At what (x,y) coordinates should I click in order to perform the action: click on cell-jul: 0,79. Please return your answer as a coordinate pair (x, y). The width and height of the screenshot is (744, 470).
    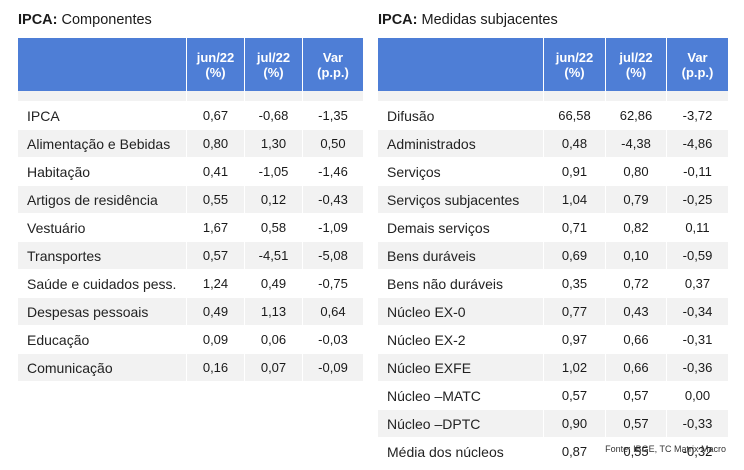
    Looking at the image, I should click on (636, 200).